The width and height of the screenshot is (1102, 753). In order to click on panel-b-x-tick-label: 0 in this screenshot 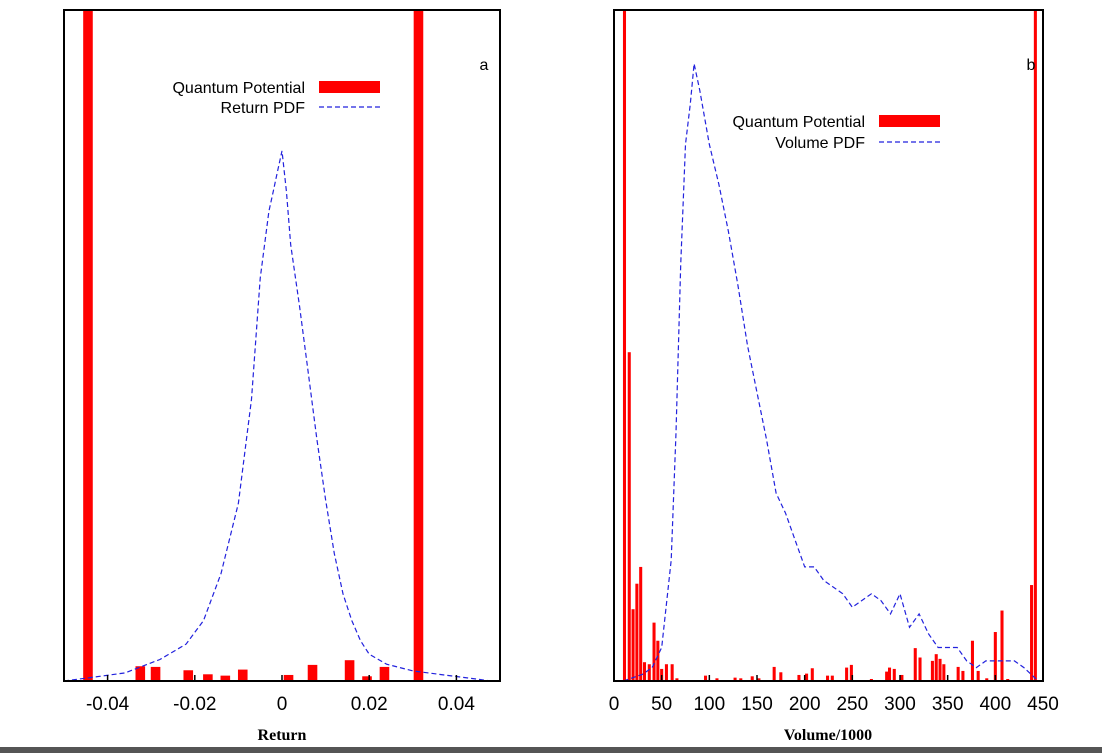, I will do `click(614, 704)`.